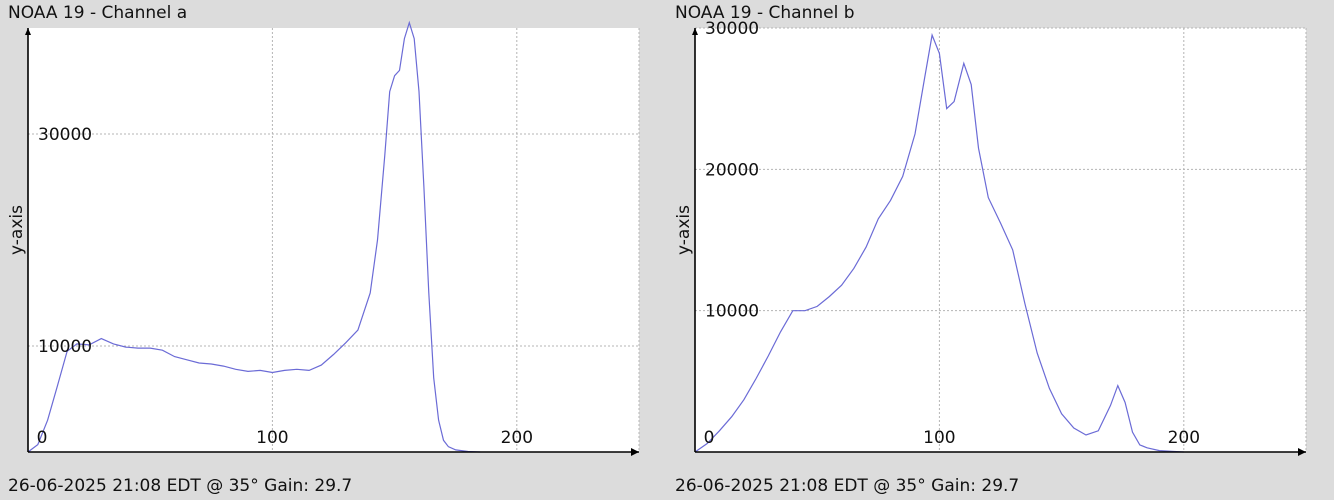  What do you see at coordinates (695, 31) in the screenshot?
I see `chart-b-y-axis-arrow` at bounding box center [695, 31].